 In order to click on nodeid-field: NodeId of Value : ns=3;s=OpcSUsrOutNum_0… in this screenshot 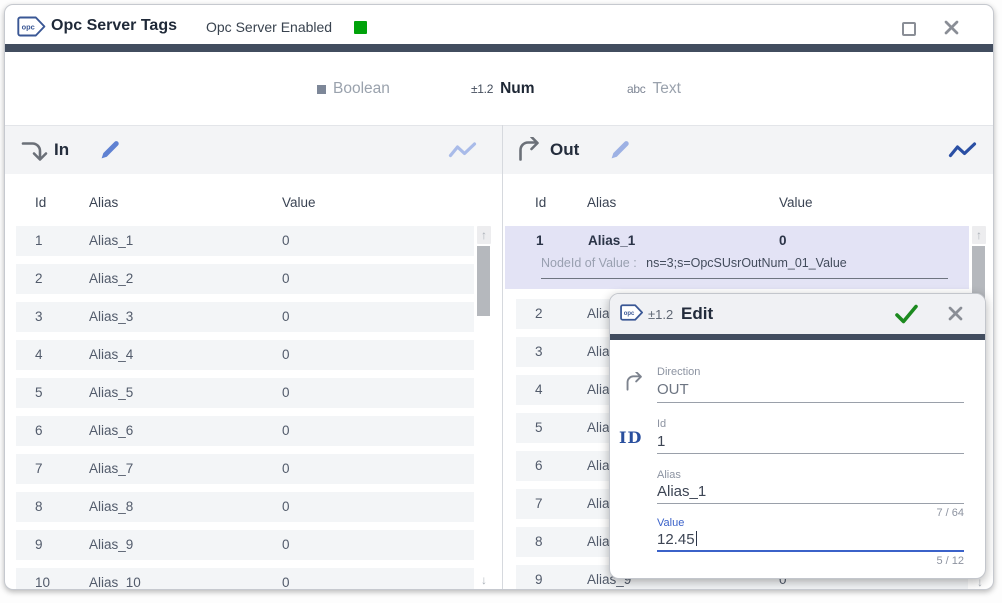, I will do `click(694, 263)`.